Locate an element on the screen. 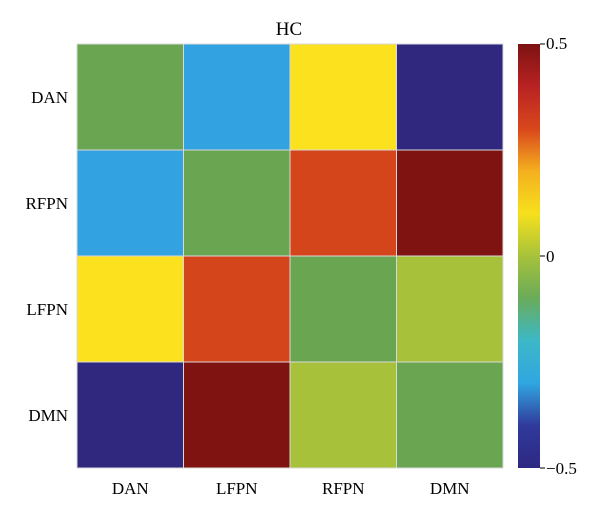 Image resolution: width=600 pixels, height=514 pixels. chart-title: HC is located at coordinates (289, 29).